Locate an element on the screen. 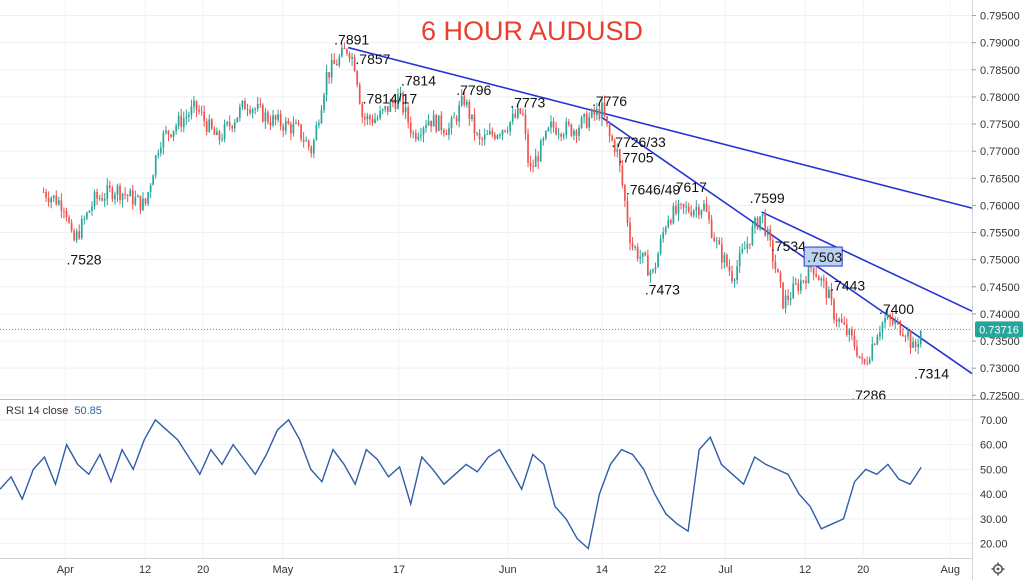  price-tick-label: 0.75500 is located at coordinates (1000, 234).